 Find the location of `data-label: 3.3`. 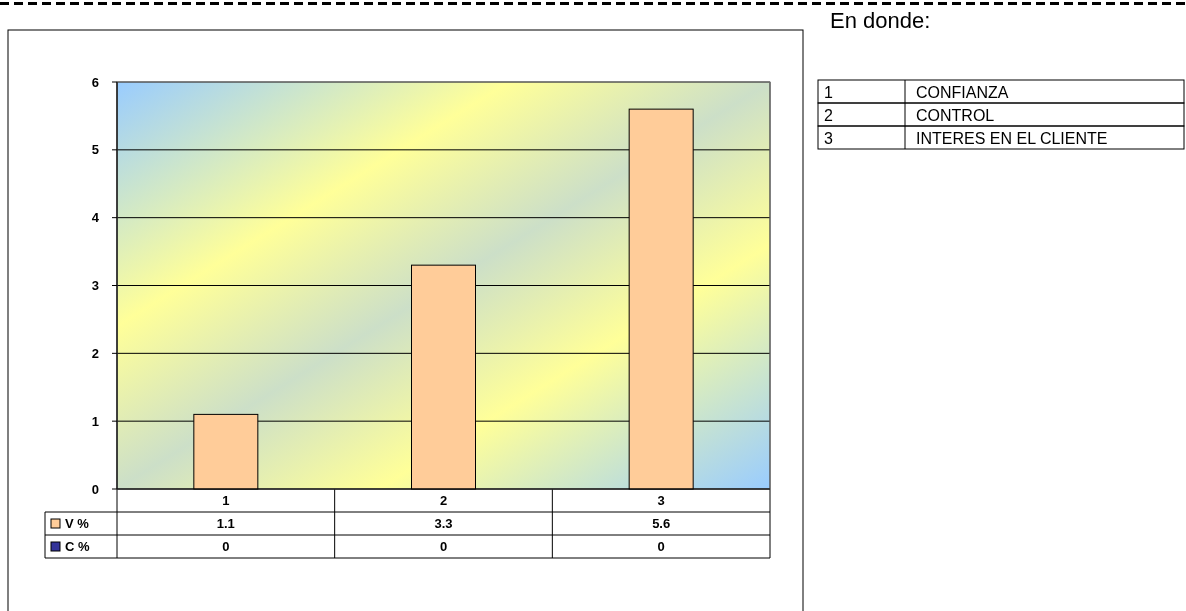

data-label: 3.3 is located at coordinates (443, 524).